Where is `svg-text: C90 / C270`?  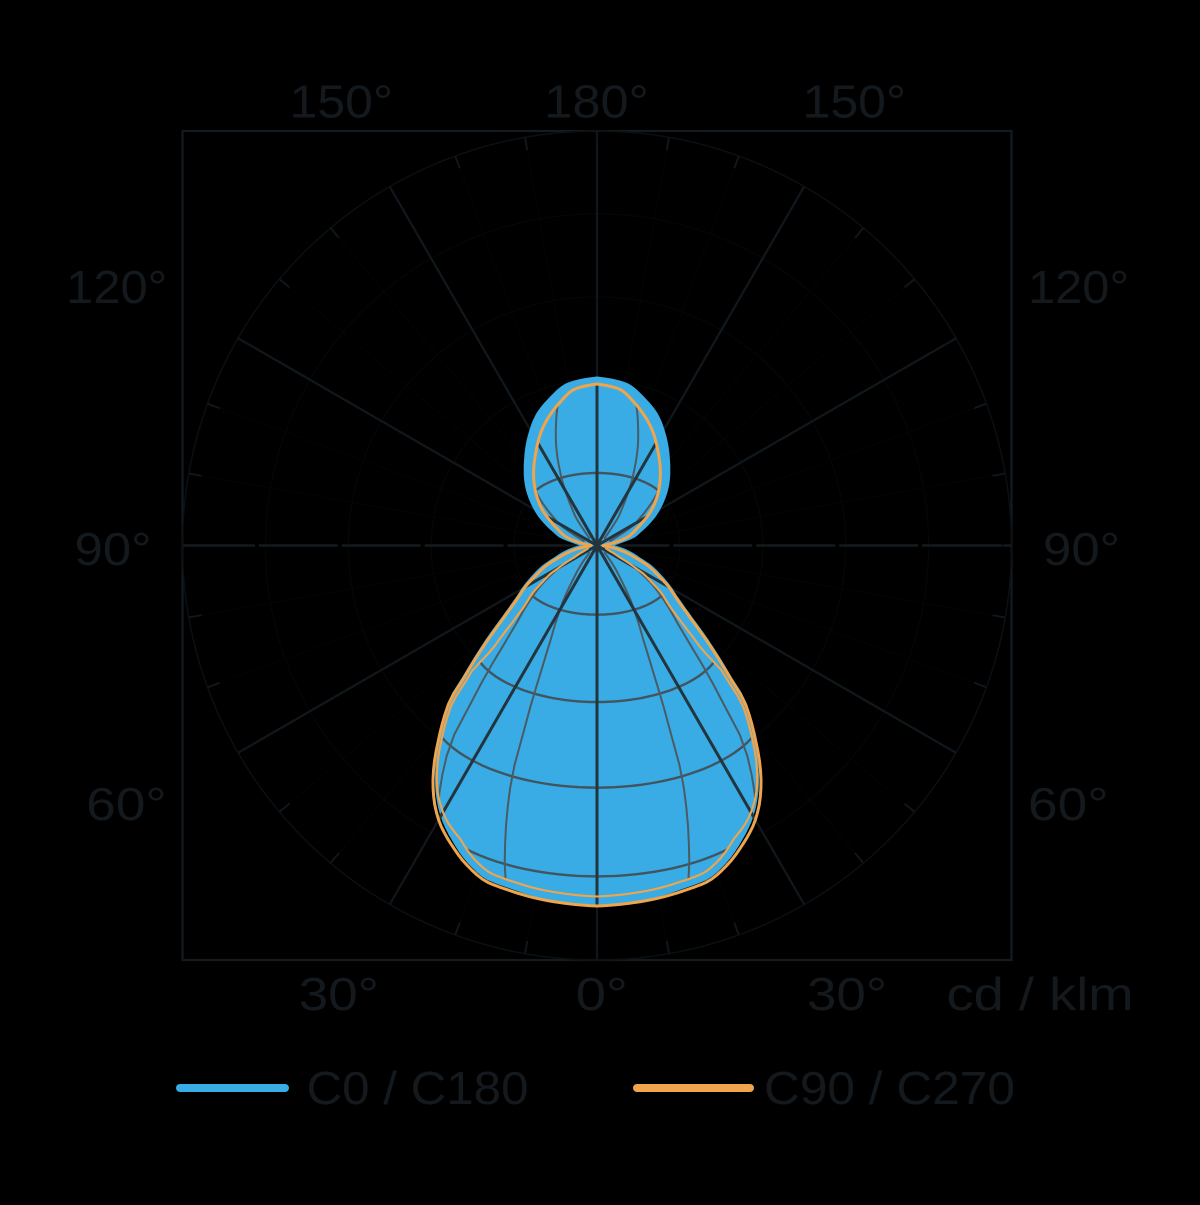 svg-text: C90 / C270 is located at coordinates (889, 1088).